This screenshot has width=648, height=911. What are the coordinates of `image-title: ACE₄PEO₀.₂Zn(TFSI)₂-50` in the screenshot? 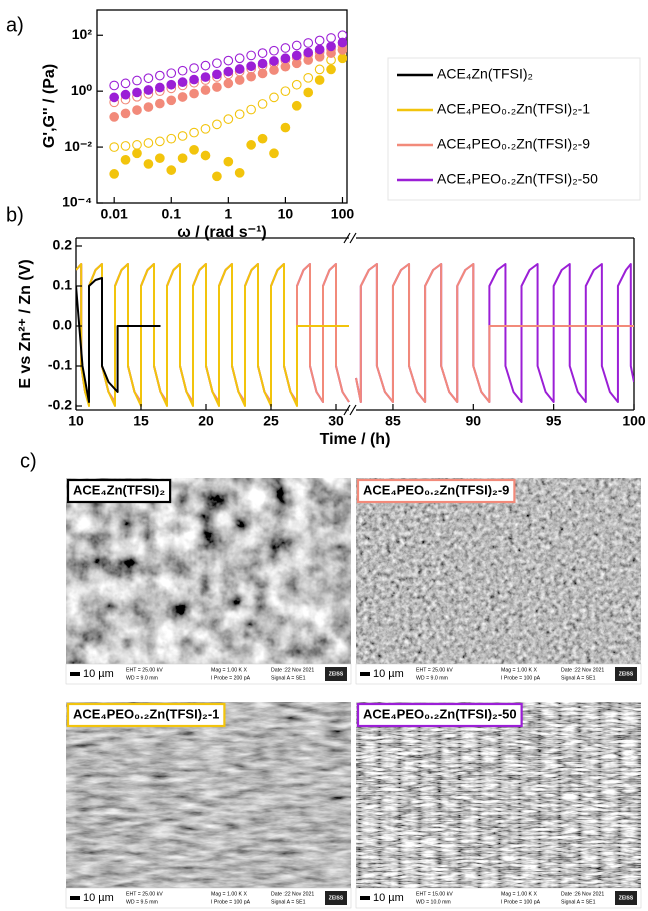 It's located at (440, 713).